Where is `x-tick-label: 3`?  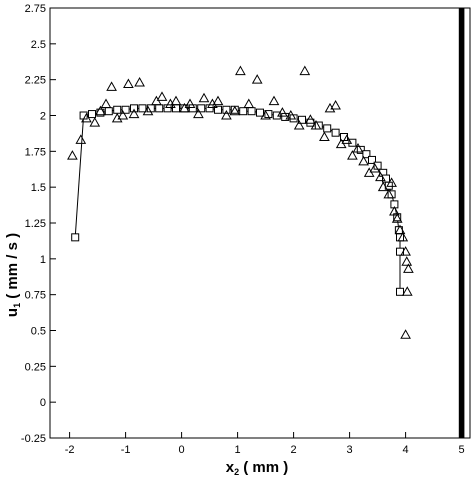
x-tick-label: 3 is located at coordinates (350, 450).